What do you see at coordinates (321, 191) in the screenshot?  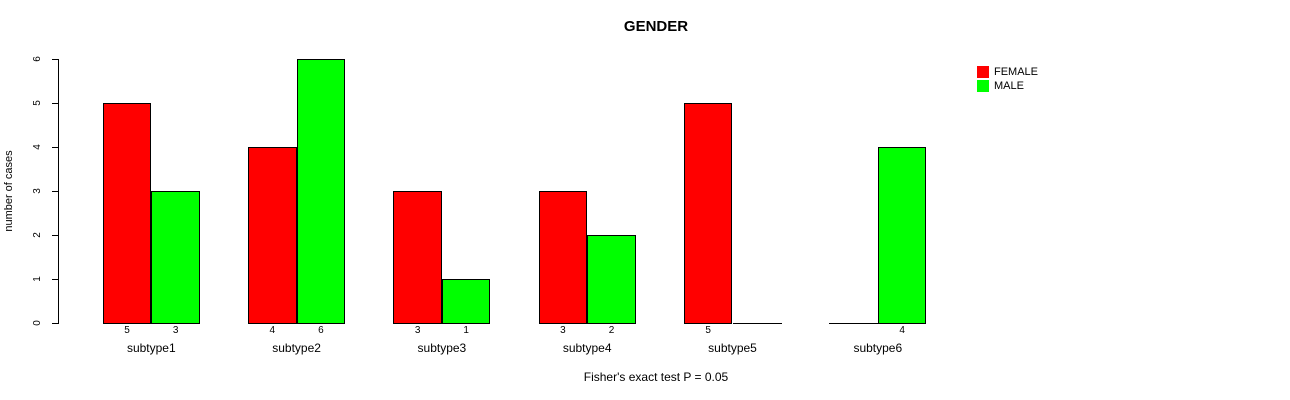 I see `bar-male-subtype2` at bounding box center [321, 191].